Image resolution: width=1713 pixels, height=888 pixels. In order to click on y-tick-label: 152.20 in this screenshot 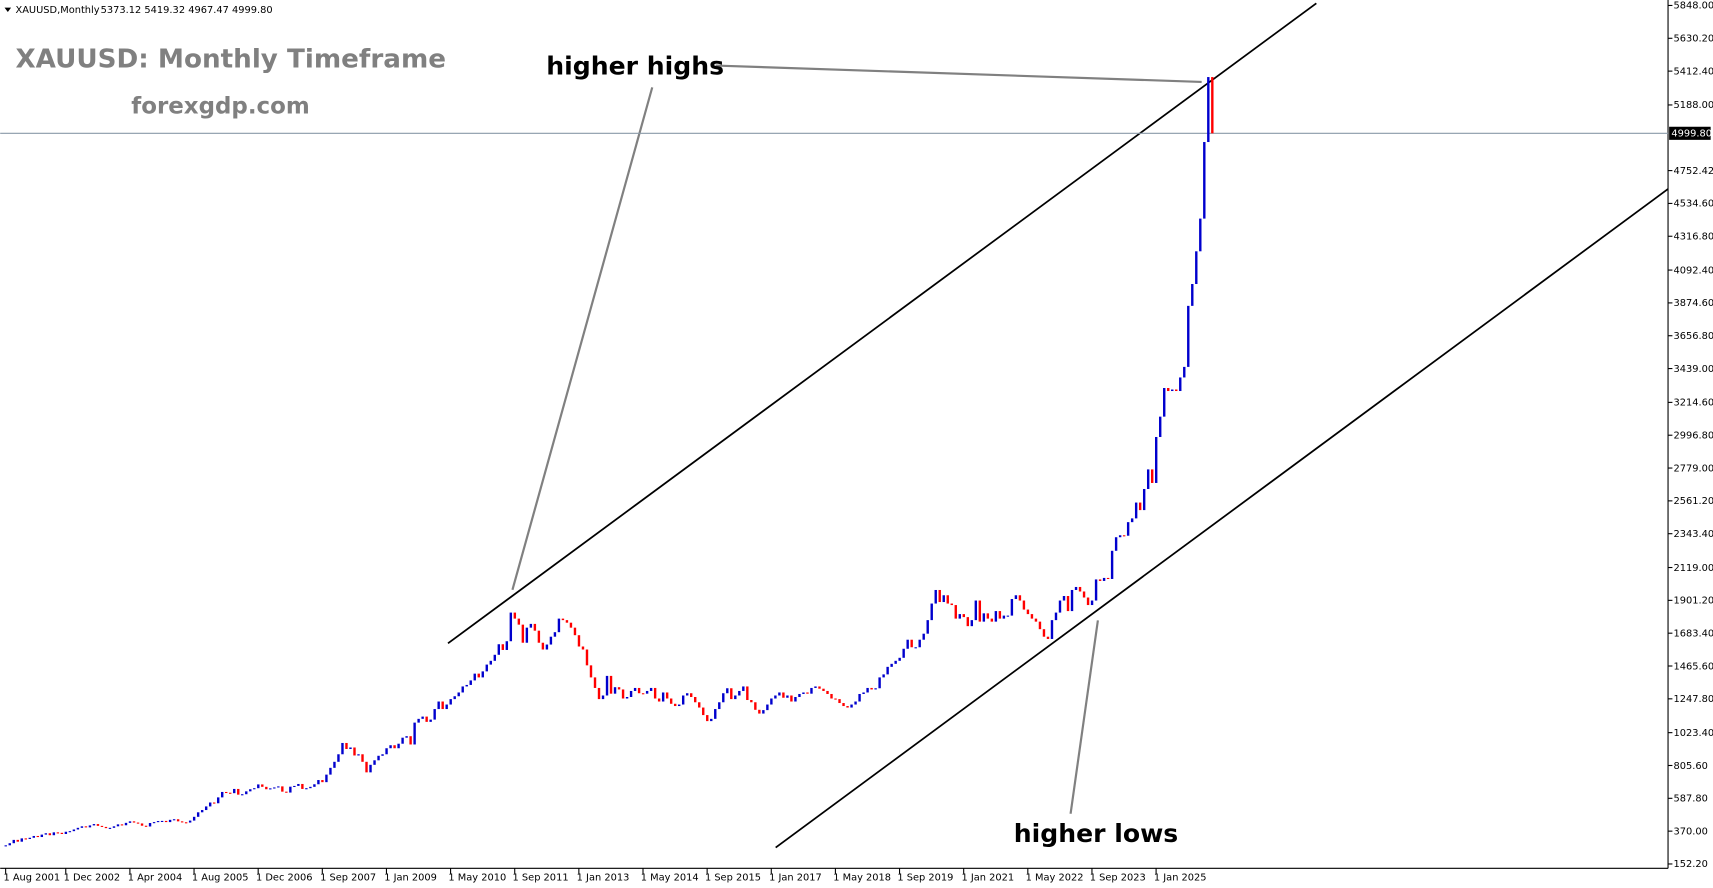, I will do `click(1691, 864)`.